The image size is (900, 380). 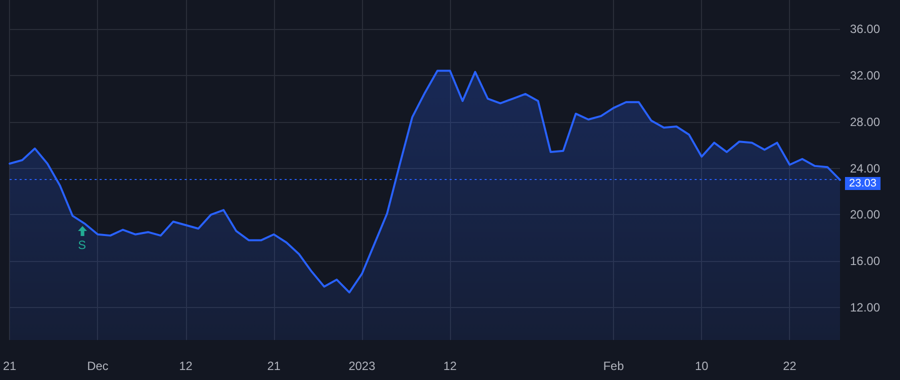 What do you see at coordinates (865, 307) in the screenshot?
I see `y-tick-label: 12.00` at bounding box center [865, 307].